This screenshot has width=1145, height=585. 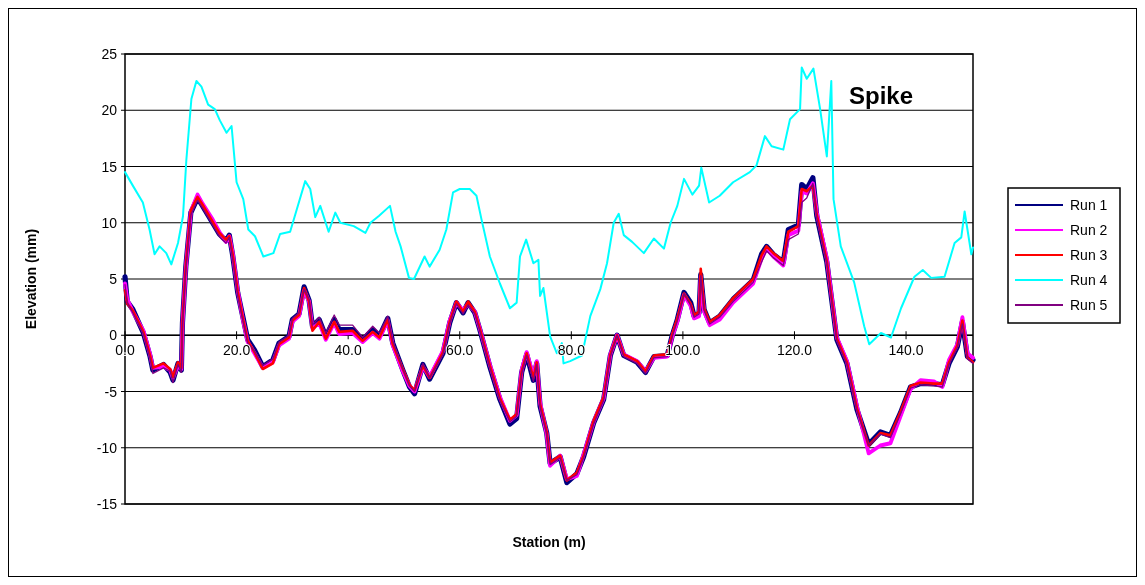 I want to click on y-tick-label: 20, so click(x=109, y=110).